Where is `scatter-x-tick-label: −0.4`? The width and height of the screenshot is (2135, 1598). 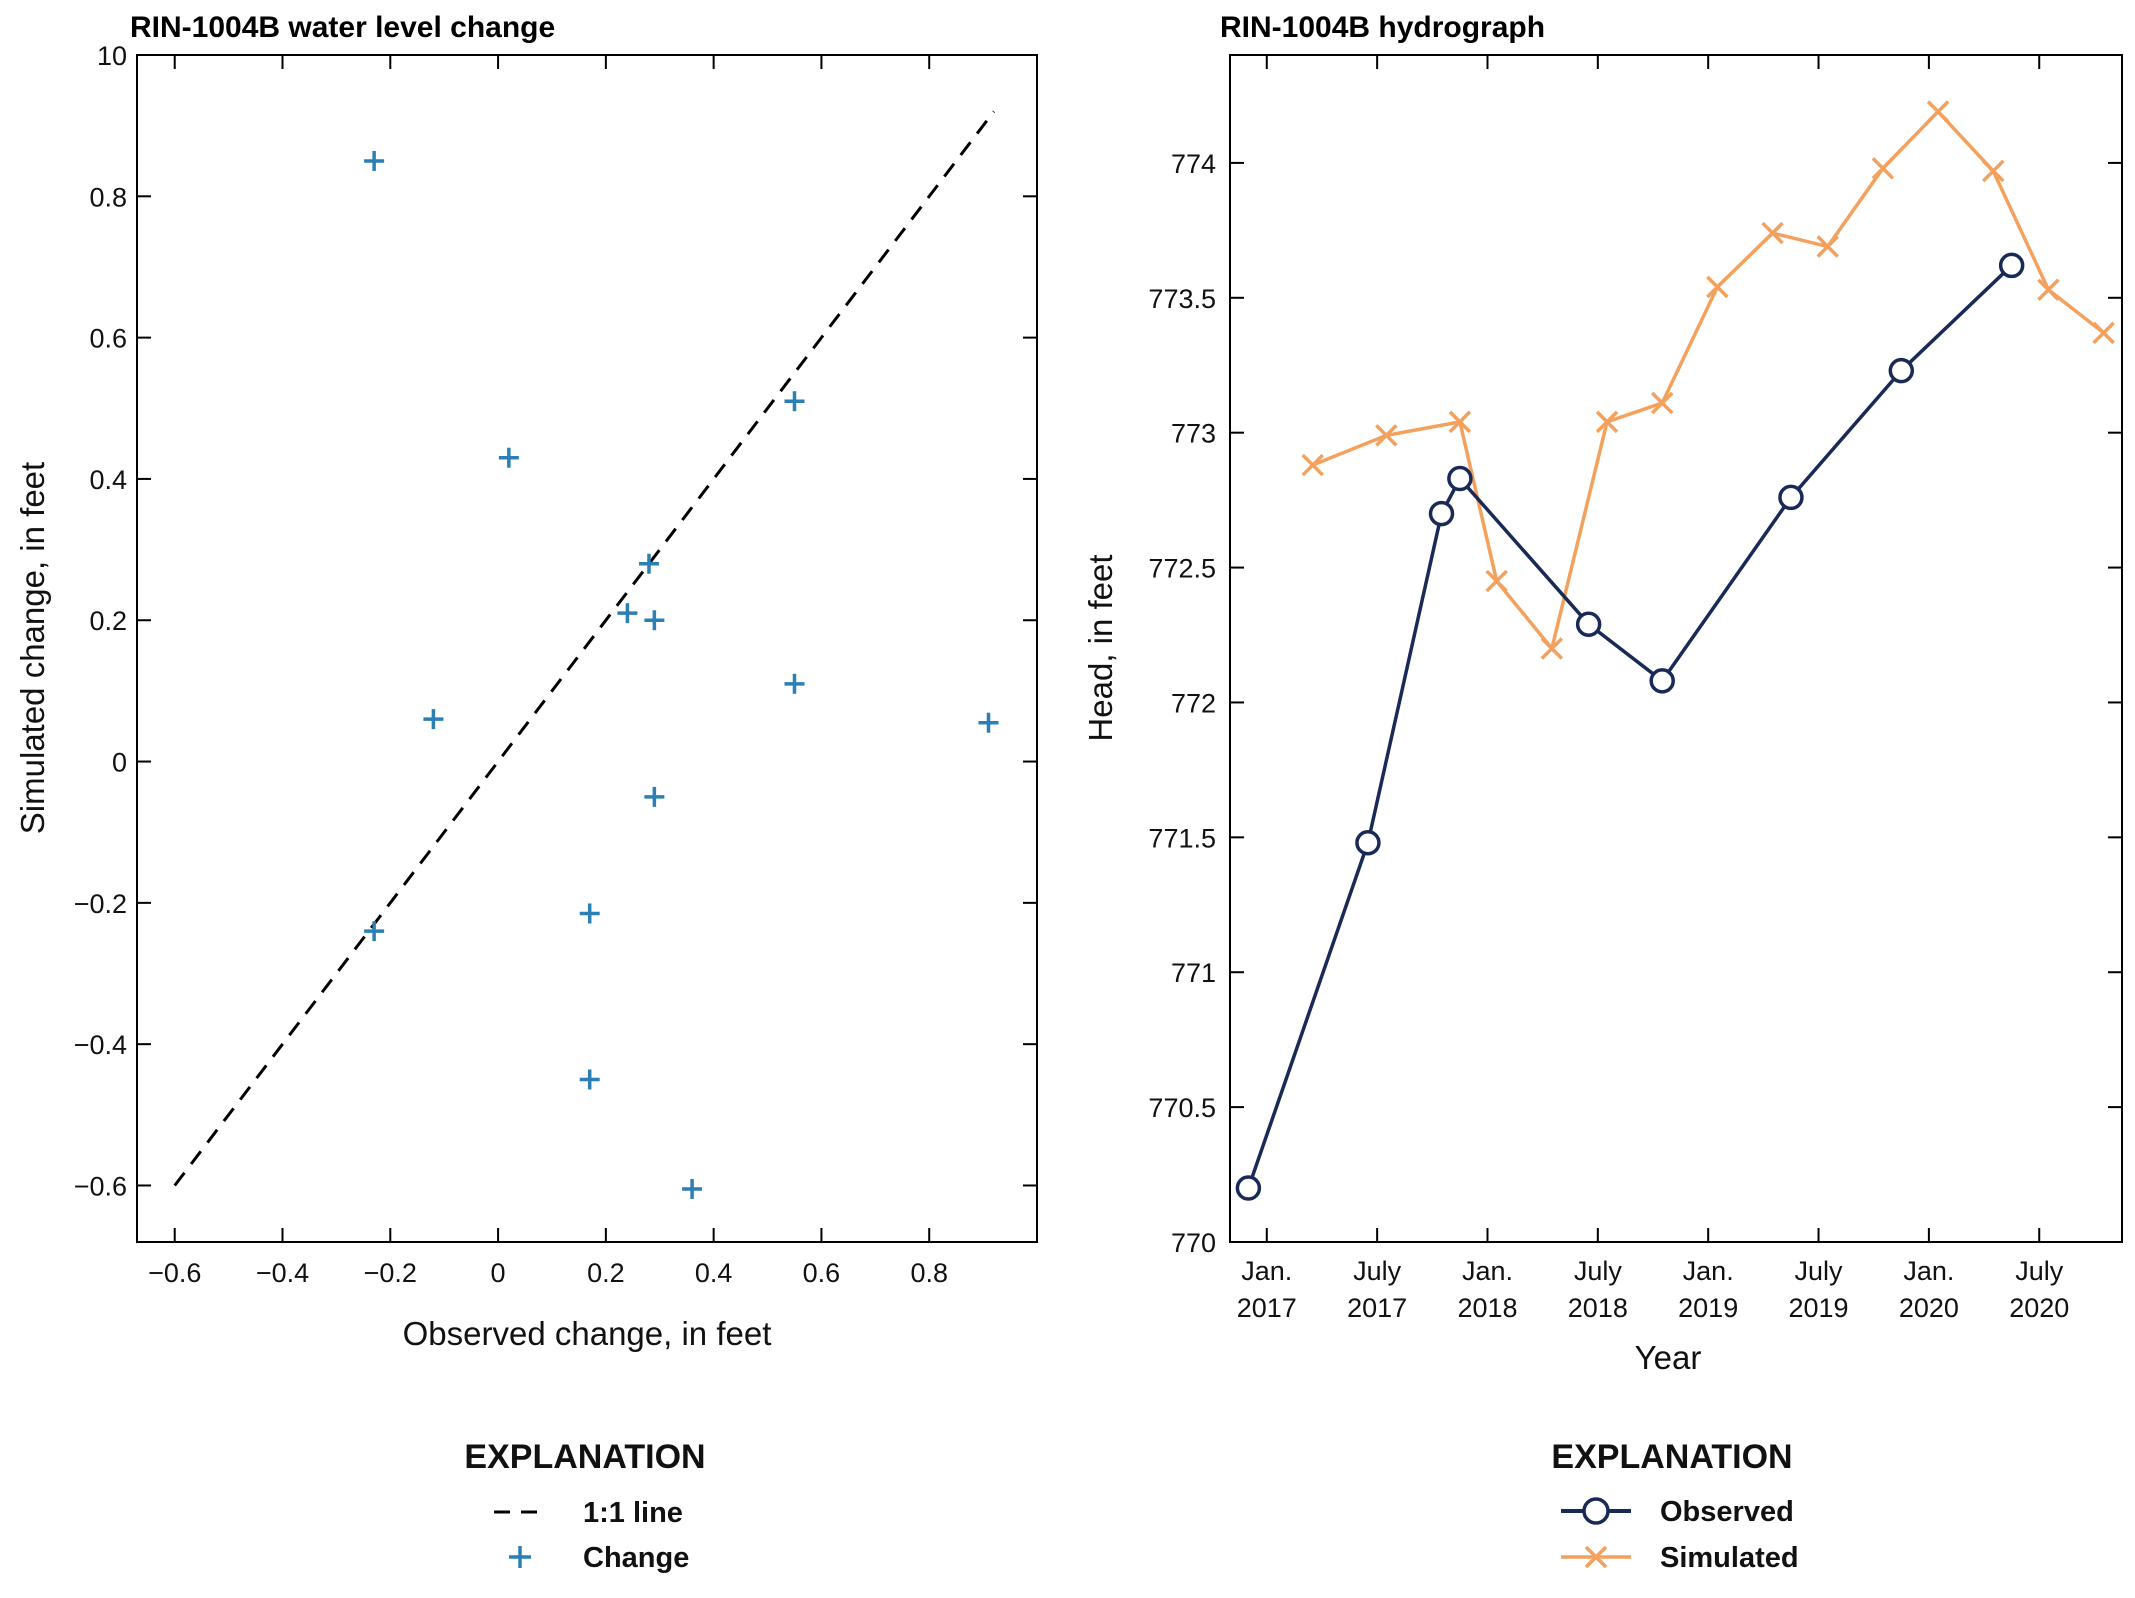 scatter-x-tick-label: −0.4 is located at coordinates (282, 1273).